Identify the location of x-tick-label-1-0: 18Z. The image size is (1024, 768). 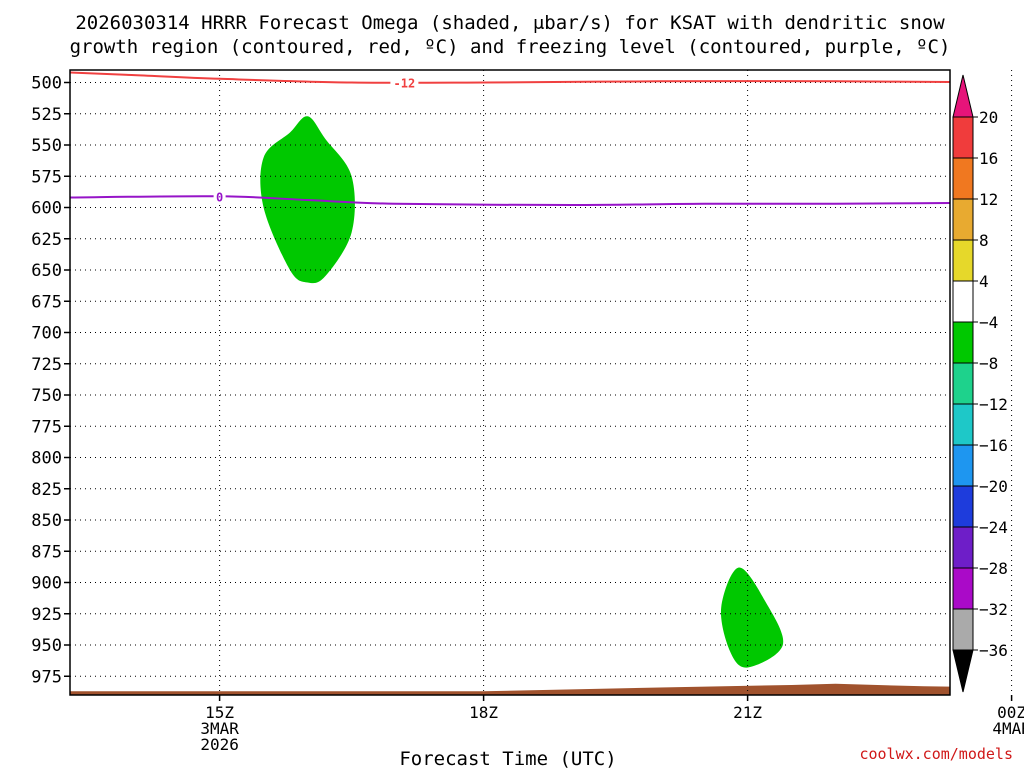
(483, 712).